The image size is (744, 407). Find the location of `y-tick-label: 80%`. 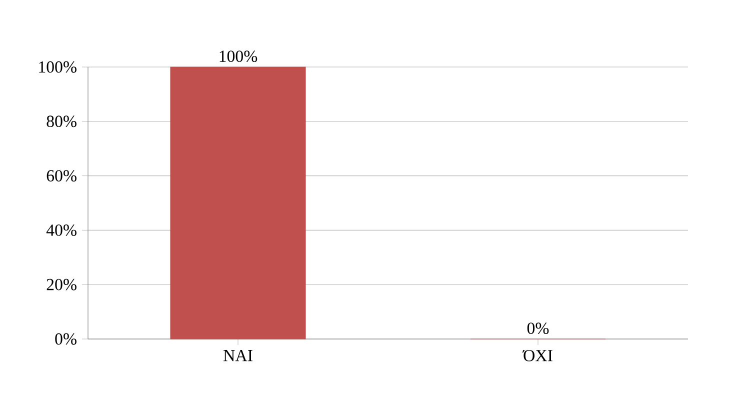

y-tick-label: 80% is located at coordinates (61, 122).